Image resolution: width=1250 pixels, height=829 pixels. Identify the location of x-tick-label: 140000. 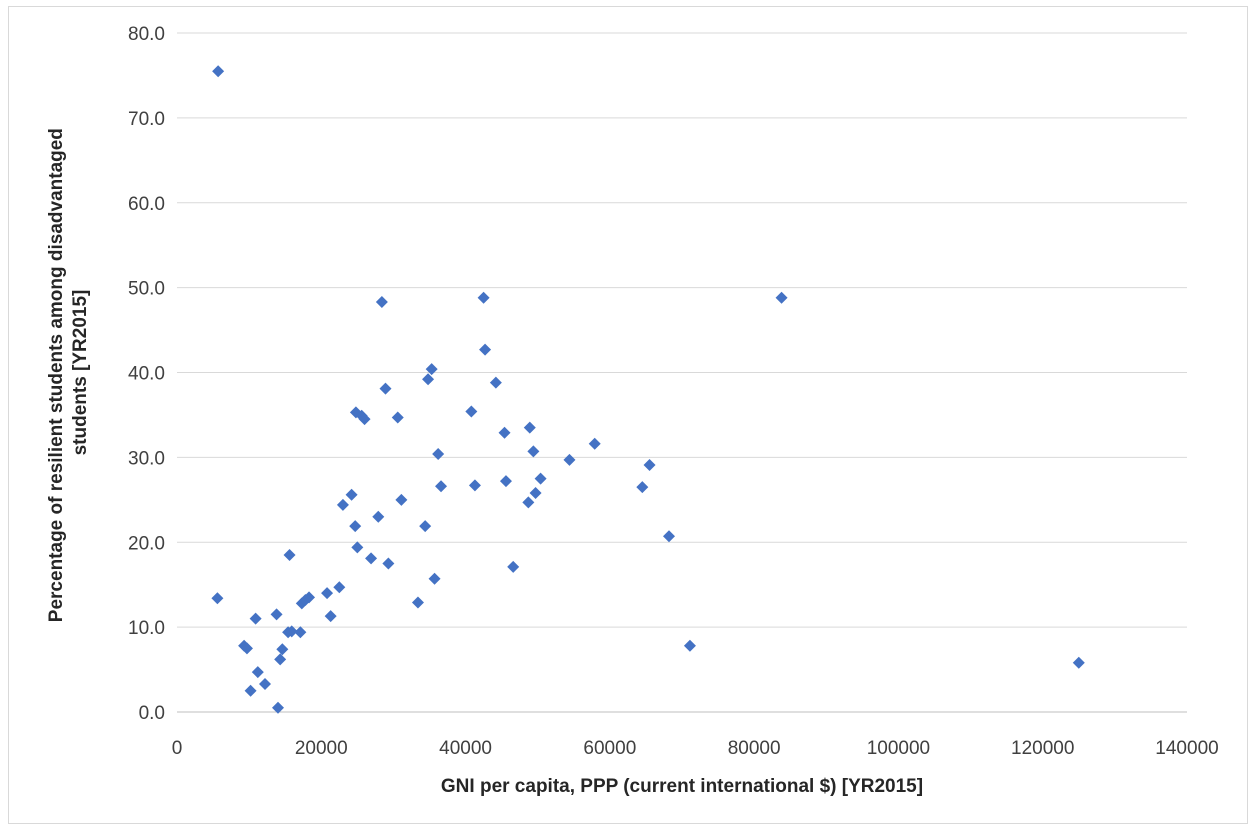
(1186, 748).